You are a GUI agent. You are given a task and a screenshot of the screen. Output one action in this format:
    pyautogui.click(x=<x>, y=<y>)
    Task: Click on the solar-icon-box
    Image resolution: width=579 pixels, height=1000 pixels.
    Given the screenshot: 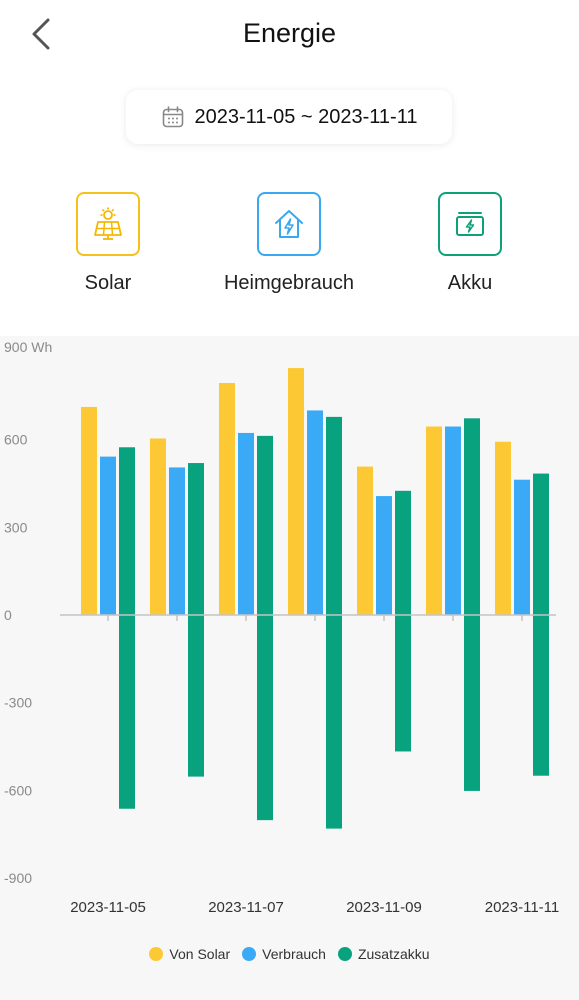 What is the action you would take?
    pyautogui.click(x=108, y=224)
    